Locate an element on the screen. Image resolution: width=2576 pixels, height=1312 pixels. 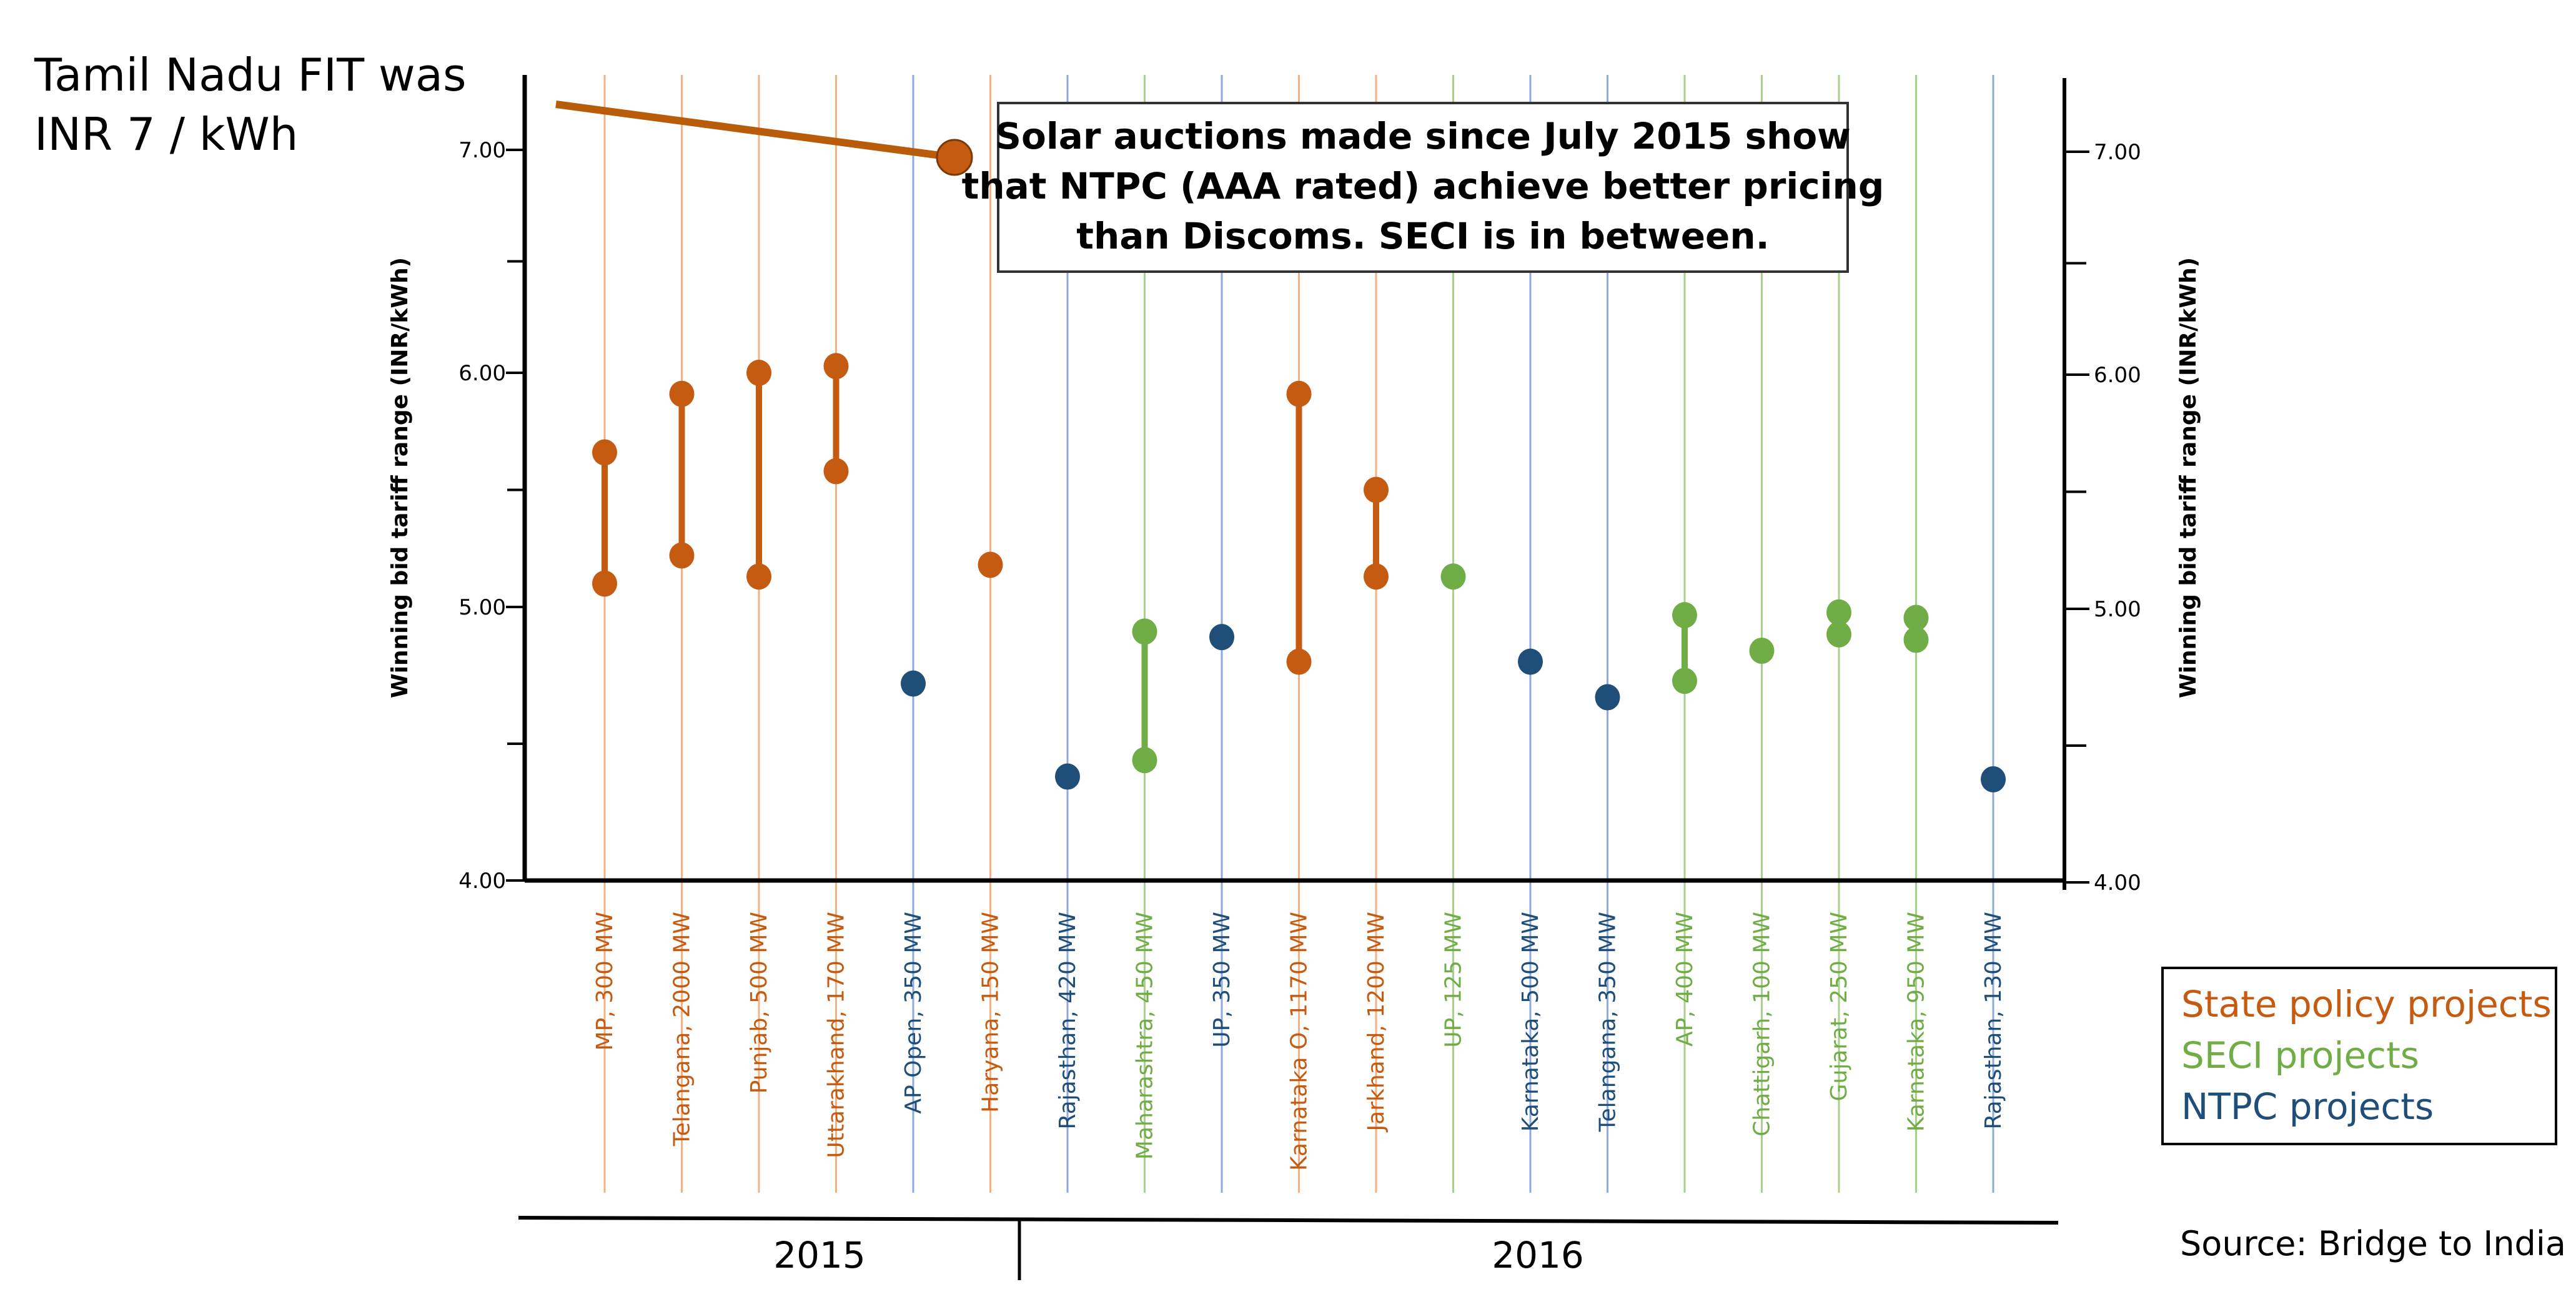
category-label: Chattigarh, 100 MW is located at coordinates (1762, 1024).